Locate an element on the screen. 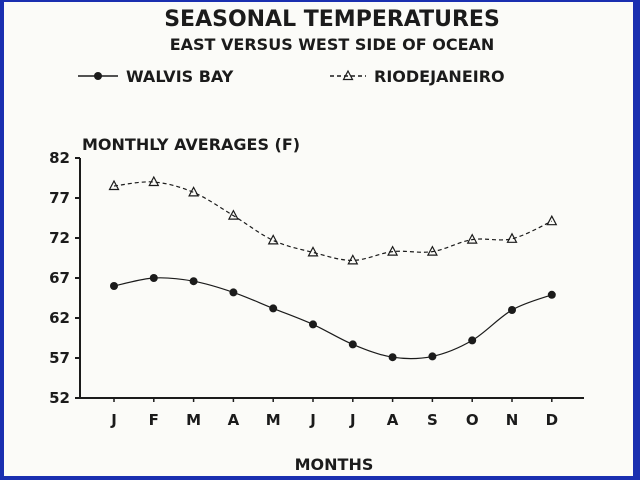  x-tick-label: N is located at coordinates (512, 420).